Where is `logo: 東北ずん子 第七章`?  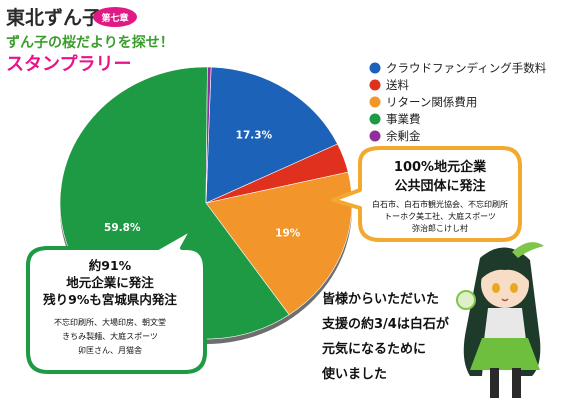
logo: 東北ずん子 第七章 is located at coordinates (71, 17).